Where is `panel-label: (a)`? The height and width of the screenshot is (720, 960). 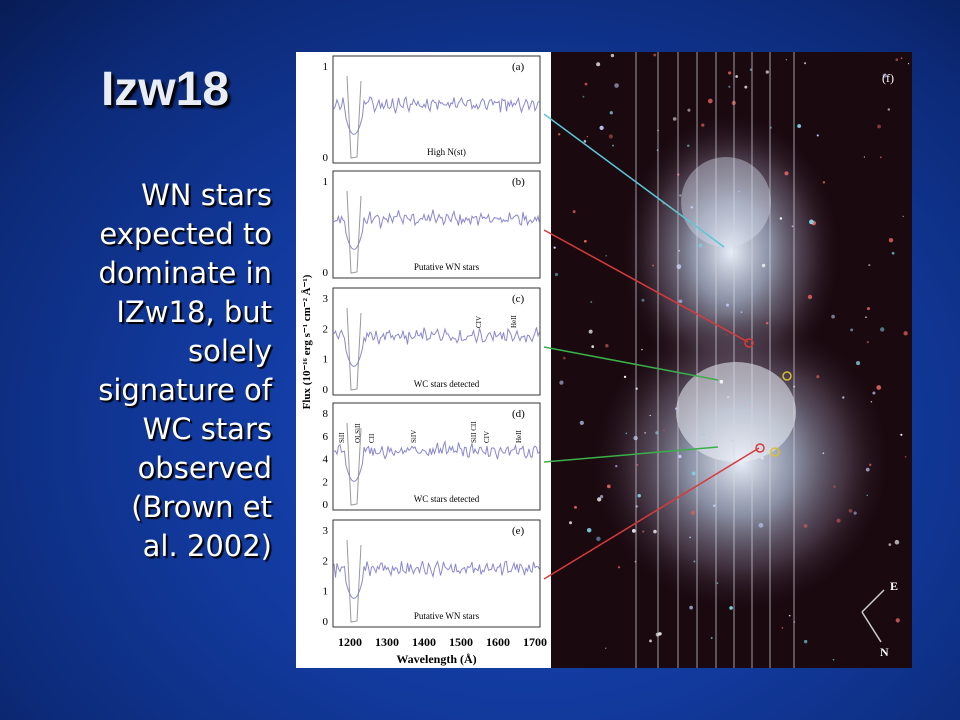 panel-label: (a) is located at coordinates (518, 67).